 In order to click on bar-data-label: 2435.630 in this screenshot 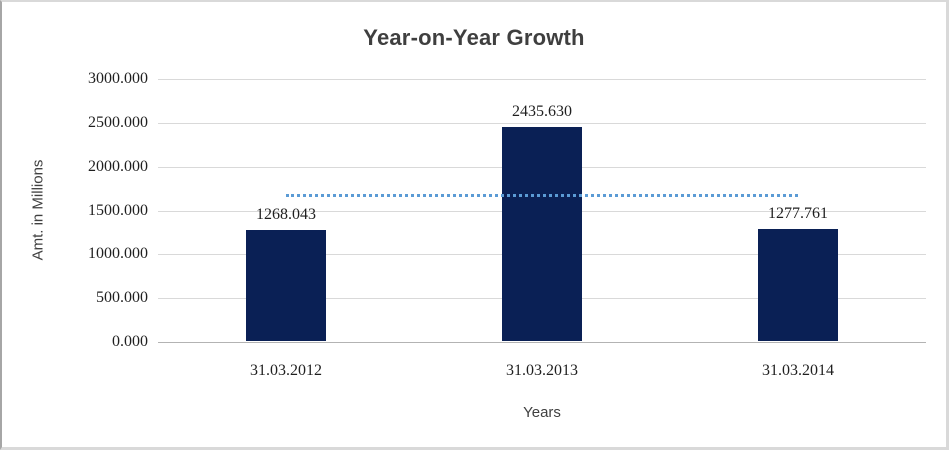, I will do `click(542, 111)`.